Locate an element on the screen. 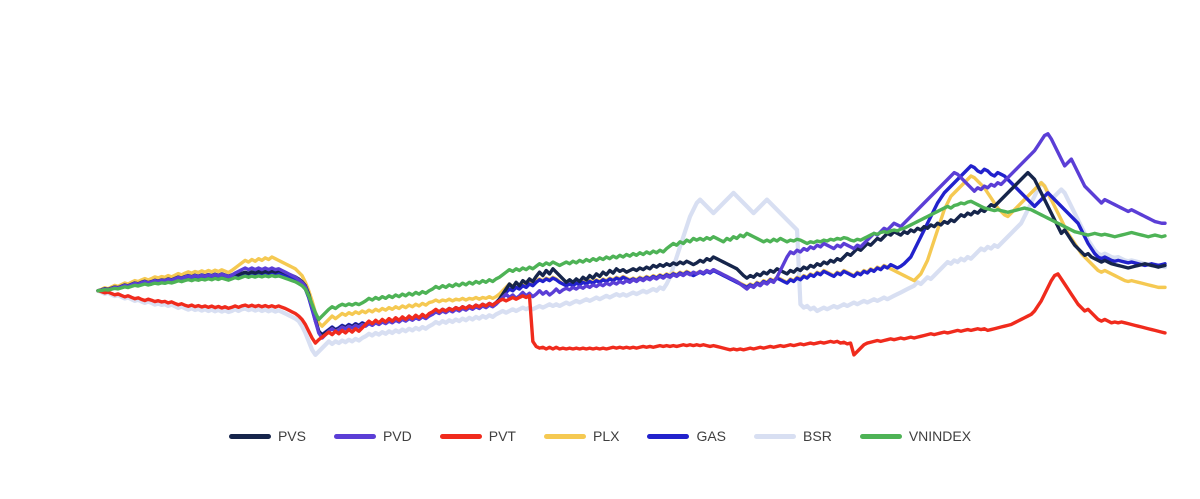  legend-item-plx: PLX is located at coordinates (581, 436).